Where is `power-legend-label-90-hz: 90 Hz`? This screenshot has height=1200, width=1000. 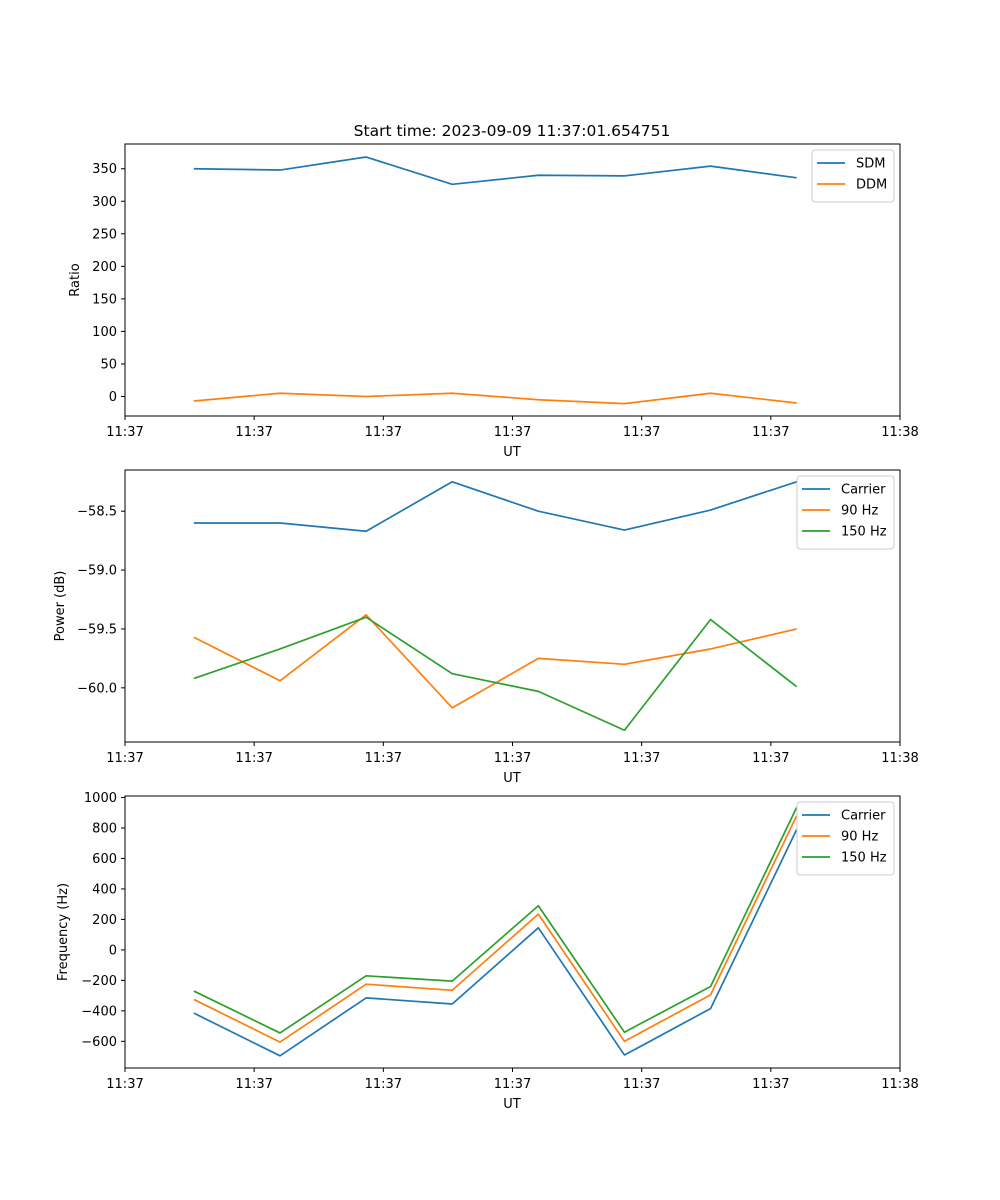
power-legend-label-90-hz: 90 Hz is located at coordinates (859, 511).